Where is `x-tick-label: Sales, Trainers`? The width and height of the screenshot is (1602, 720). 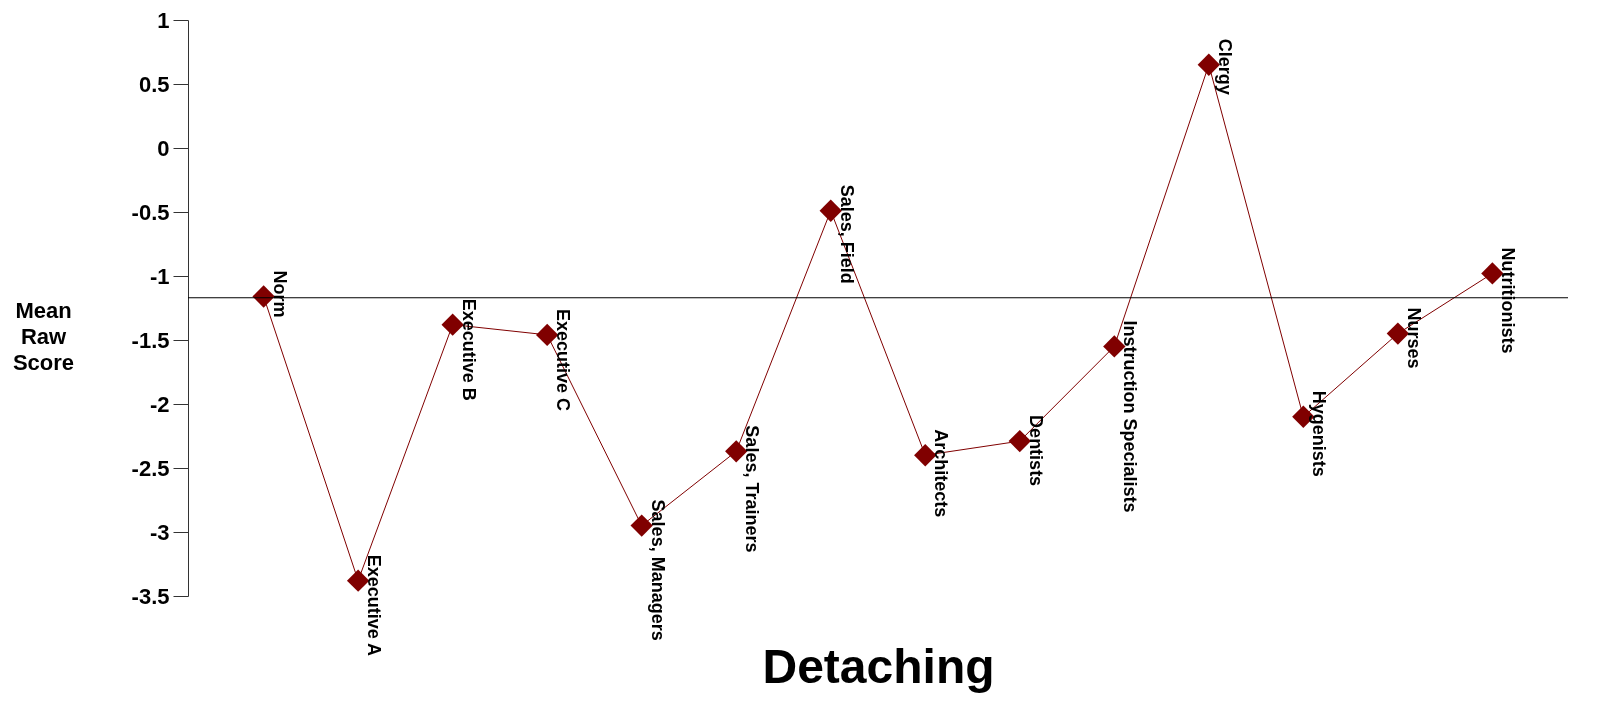 x-tick-label: Sales, Trainers is located at coordinates (752, 489).